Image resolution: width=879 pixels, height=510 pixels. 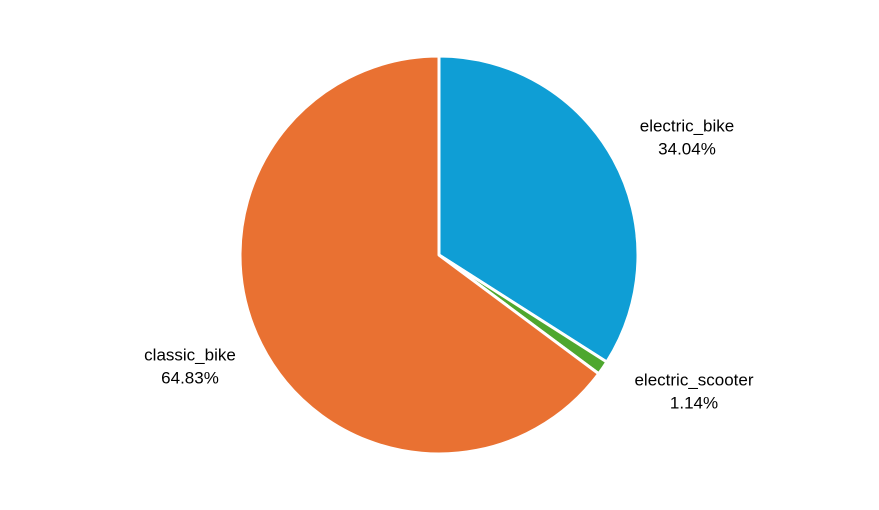 I want to click on slice-percent-electric-scooter: 1.14%, so click(x=694, y=402).